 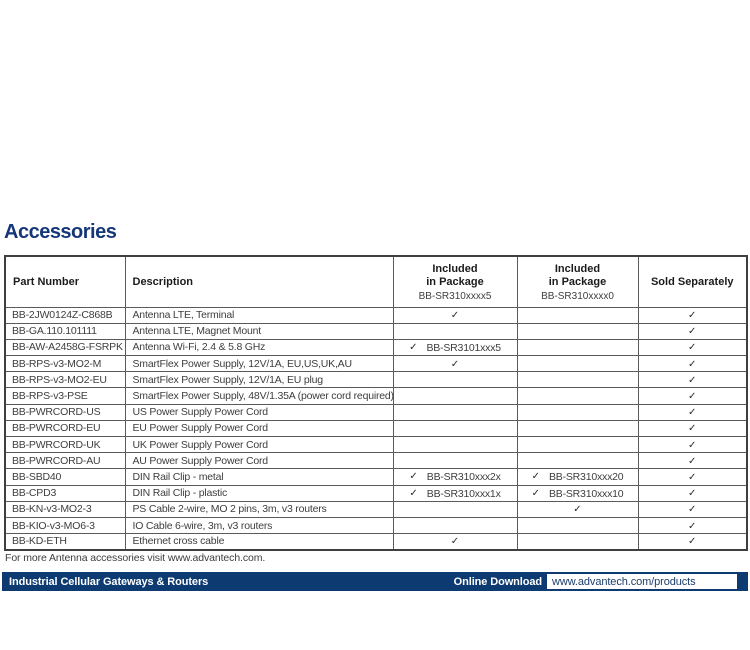 What do you see at coordinates (624, 581) in the screenshot?
I see `download-url: www.advantech.com/products` at bounding box center [624, 581].